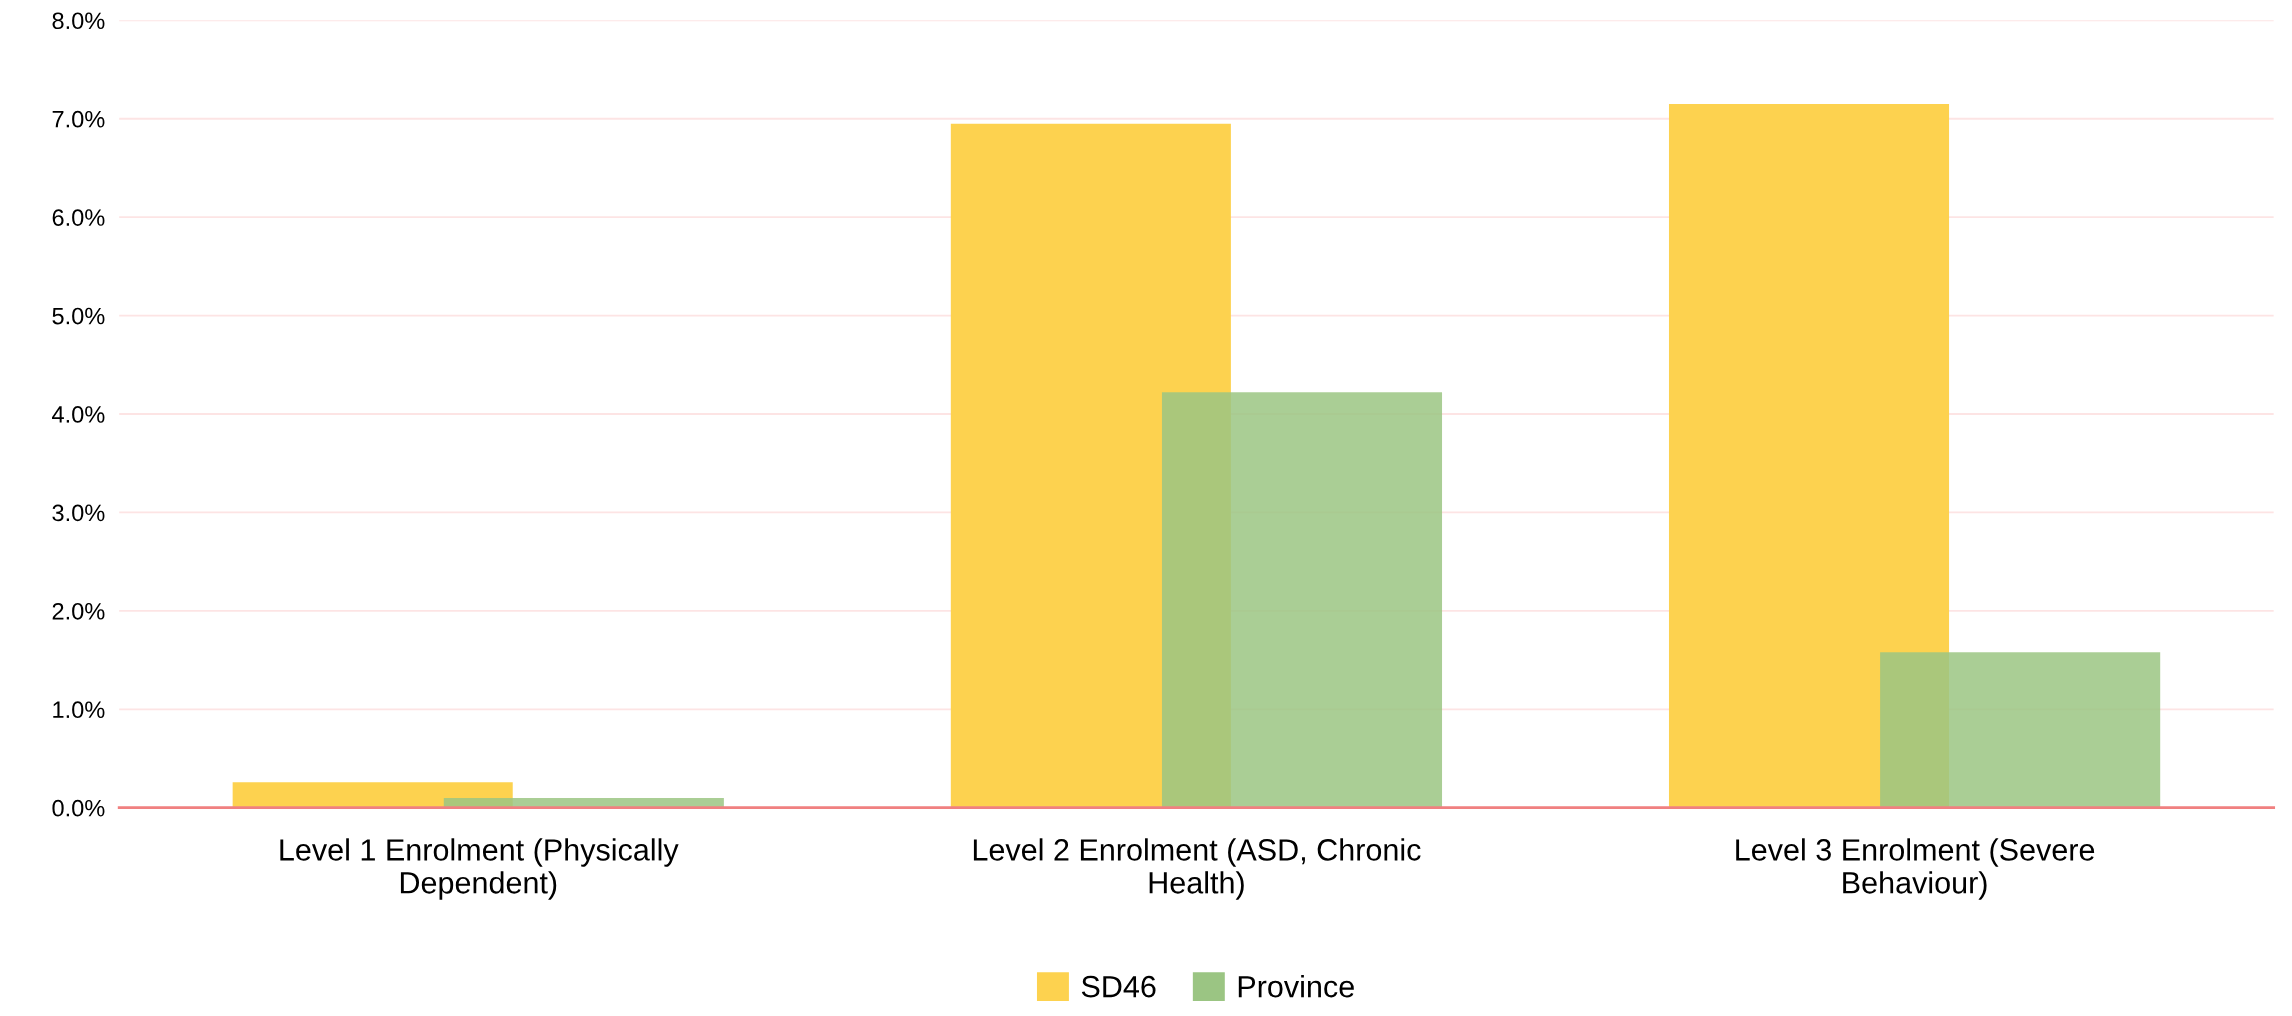  Describe the element at coordinates (1118, 986) in the screenshot. I see `legend-label: SD46` at that location.